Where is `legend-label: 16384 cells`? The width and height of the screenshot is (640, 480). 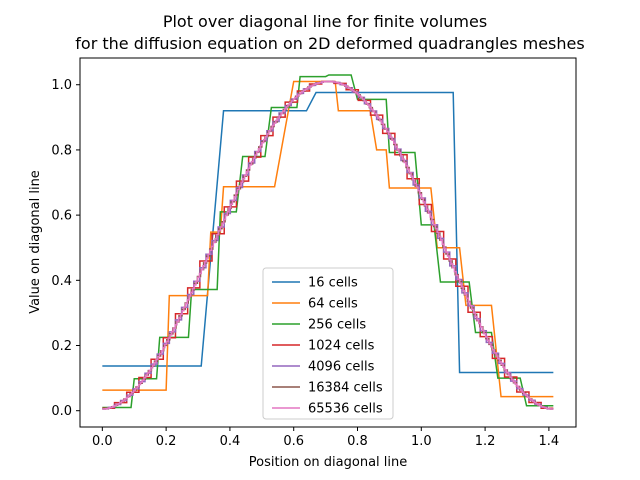
legend-label: 16384 cells is located at coordinates (345, 388).